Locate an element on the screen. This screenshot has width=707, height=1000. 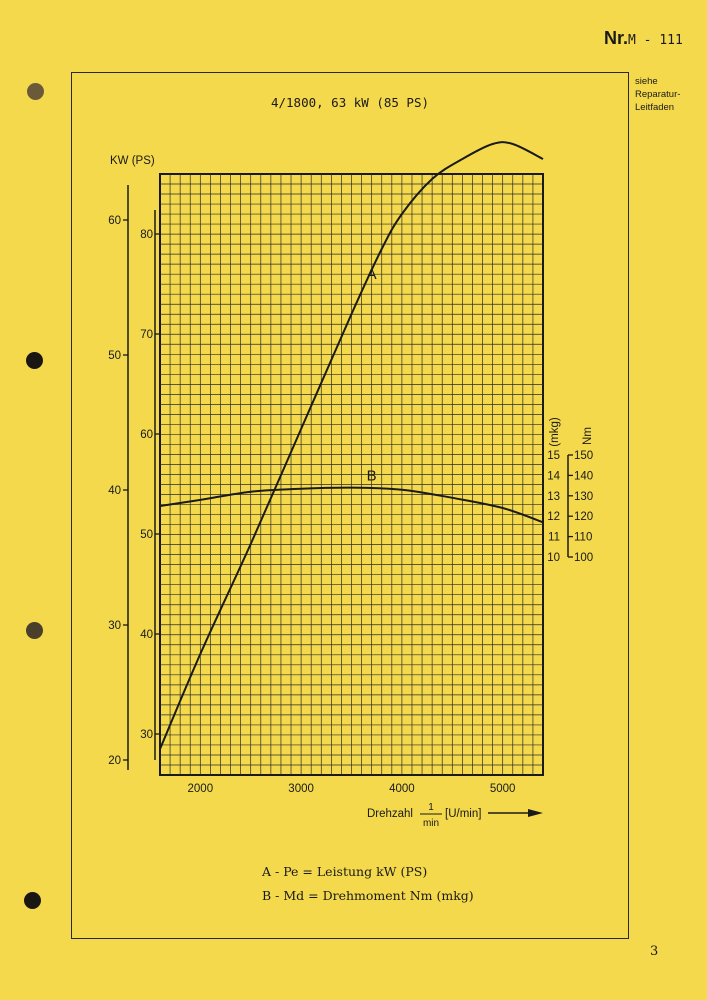
page-number: 3 is located at coordinates (654, 951).